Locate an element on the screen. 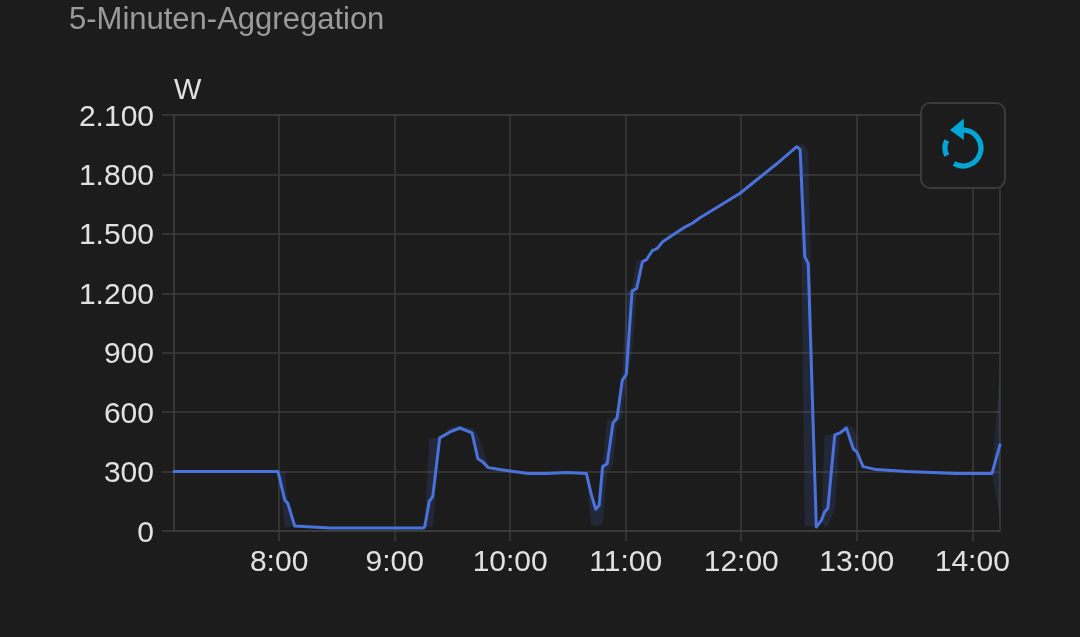  y-axis-title: W is located at coordinates (188, 88).